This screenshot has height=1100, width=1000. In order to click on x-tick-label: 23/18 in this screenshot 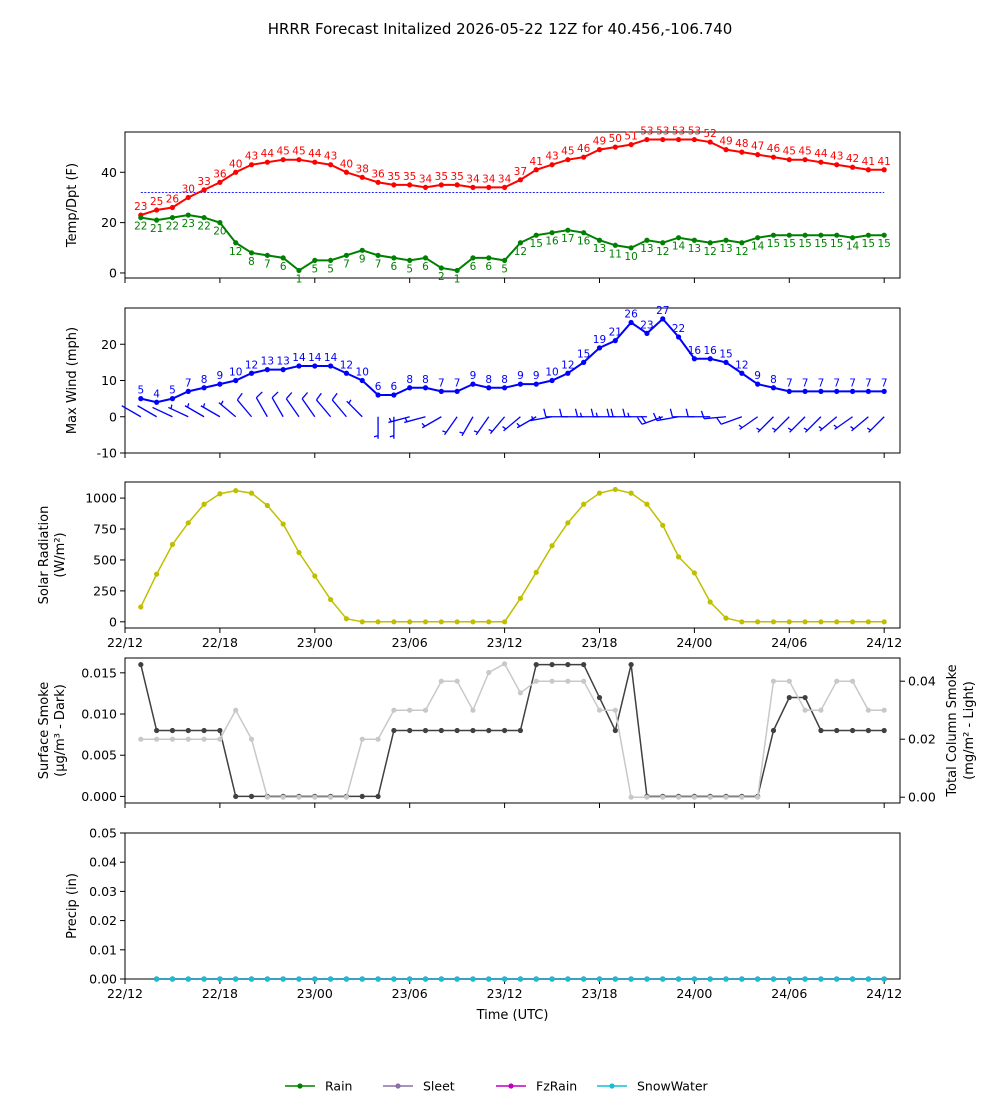, I will do `click(599, 993)`.